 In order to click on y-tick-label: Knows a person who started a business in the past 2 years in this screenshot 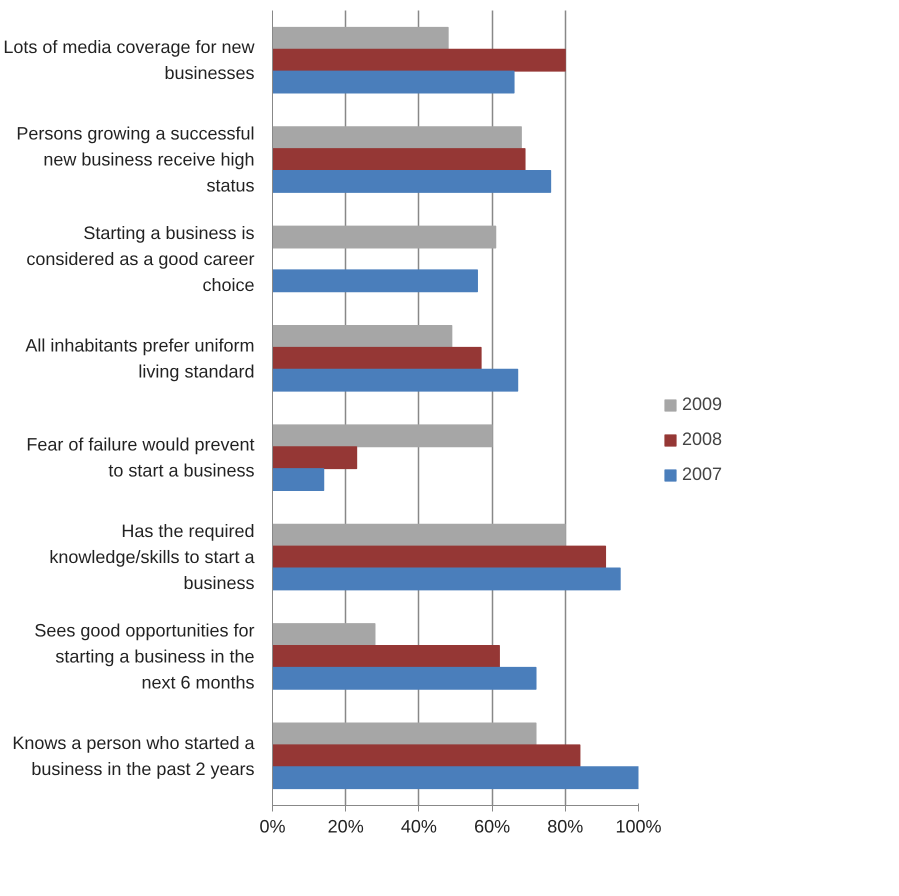, I will do `click(134, 755)`.